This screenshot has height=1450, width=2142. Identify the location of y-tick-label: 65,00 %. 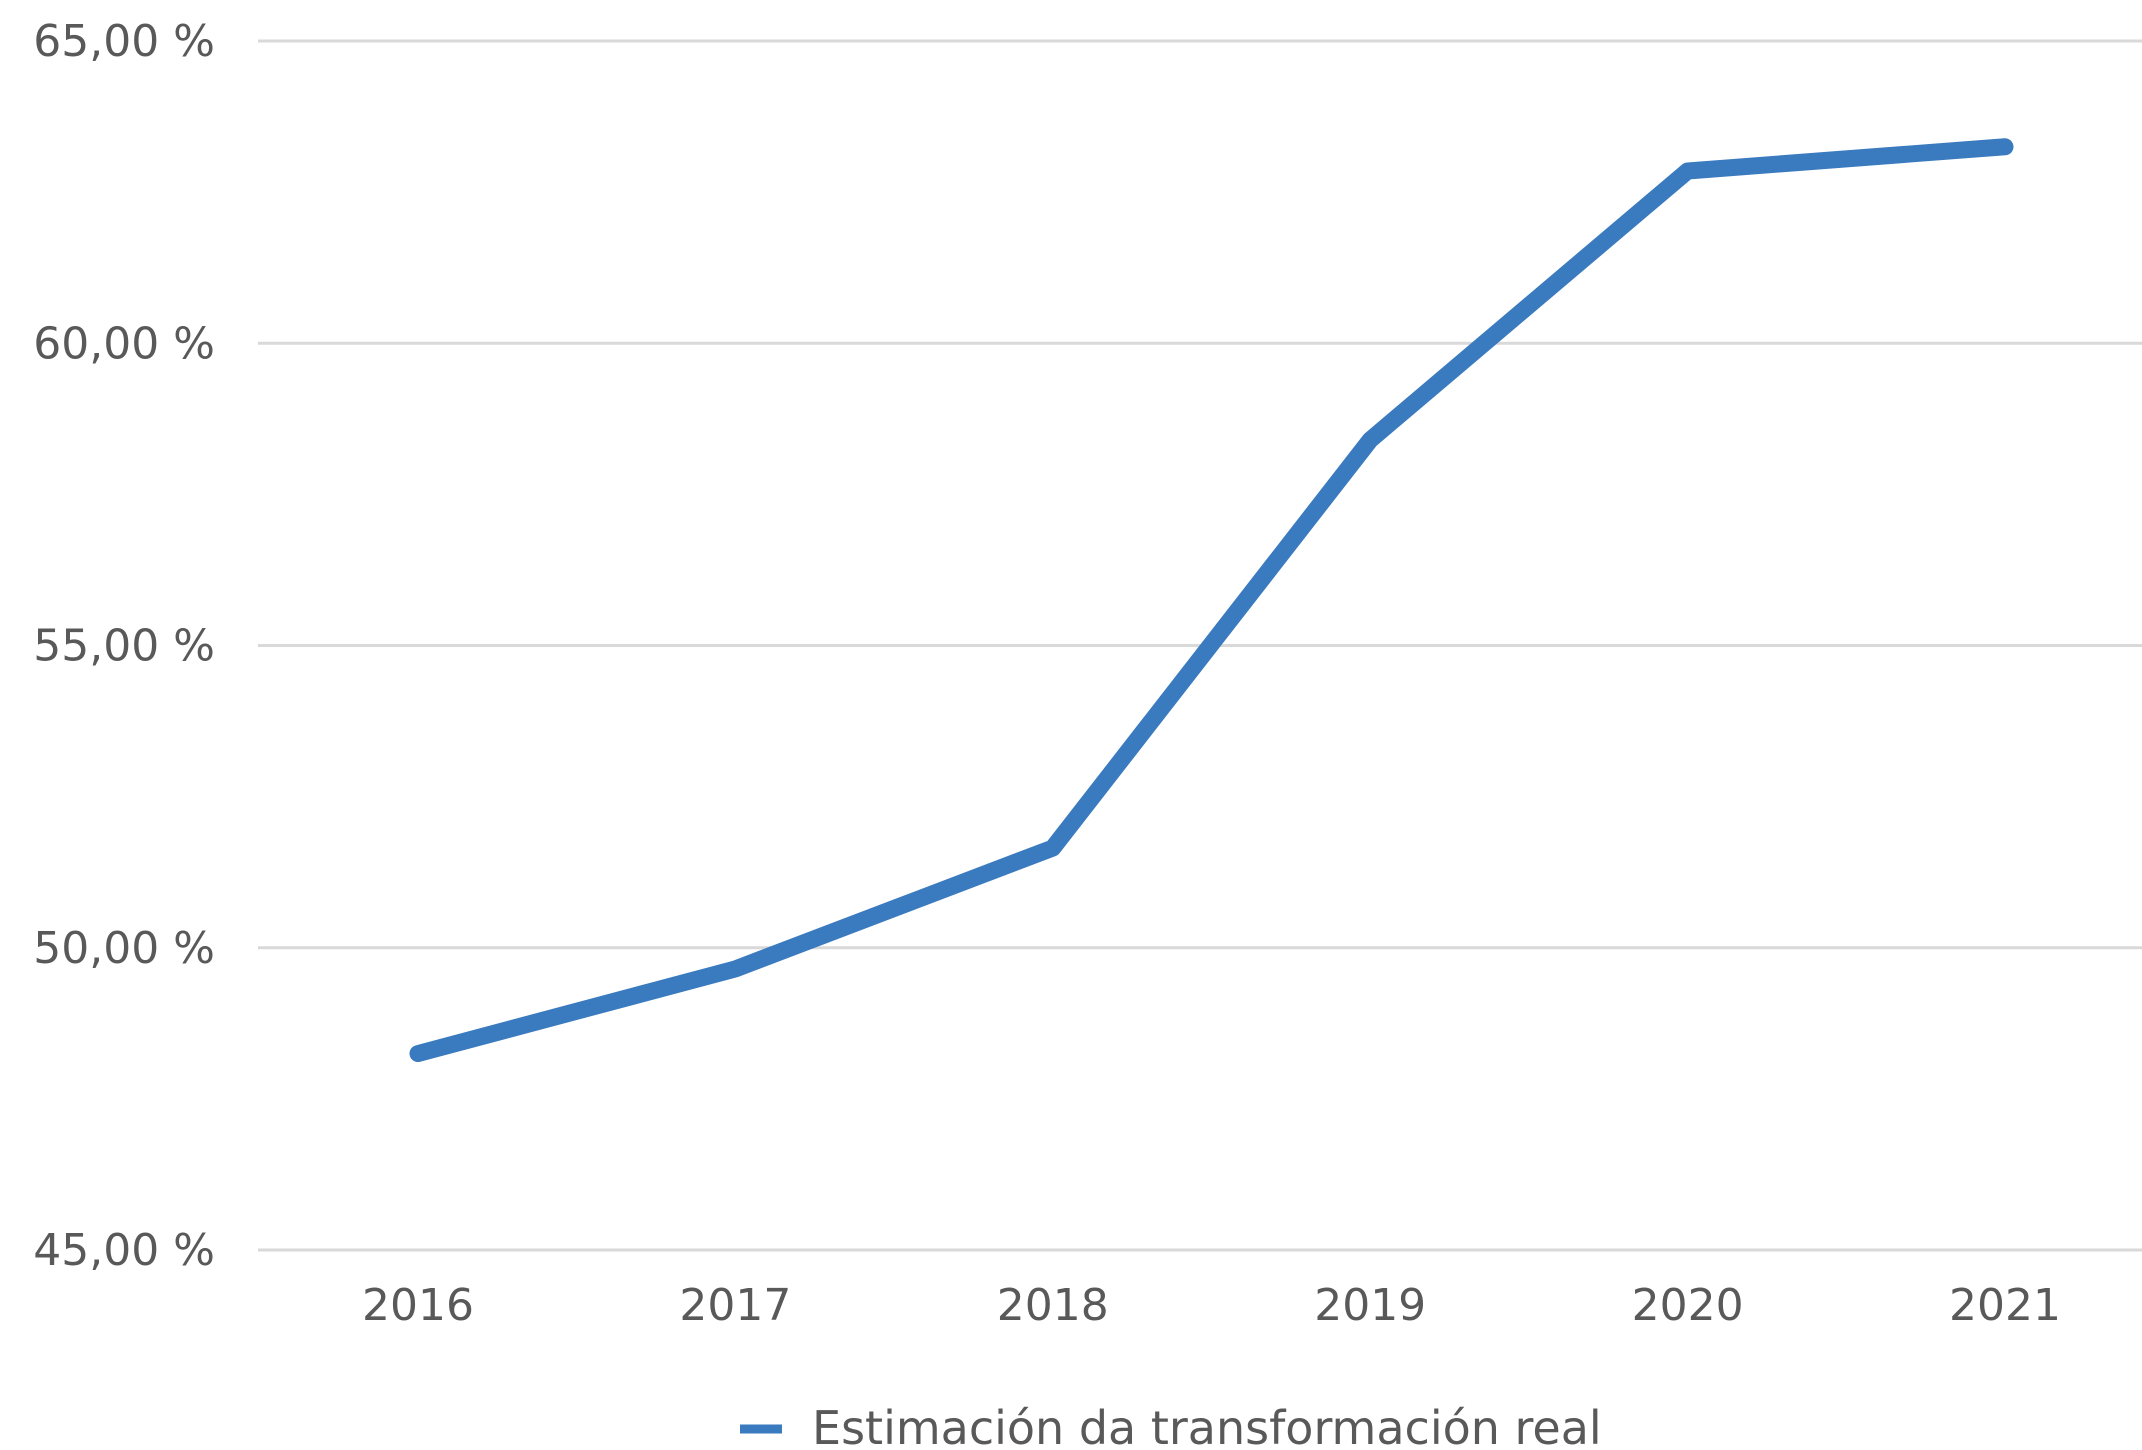
(124, 41).